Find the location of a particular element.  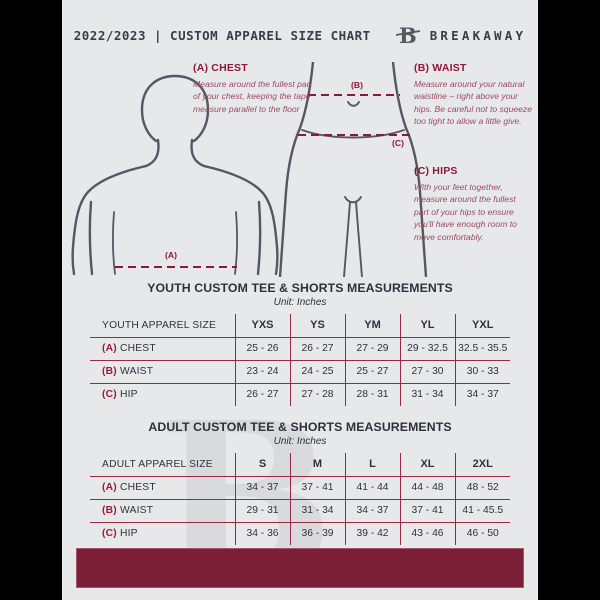

chest-note-title: (A) CHEST is located at coordinates (220, 68).